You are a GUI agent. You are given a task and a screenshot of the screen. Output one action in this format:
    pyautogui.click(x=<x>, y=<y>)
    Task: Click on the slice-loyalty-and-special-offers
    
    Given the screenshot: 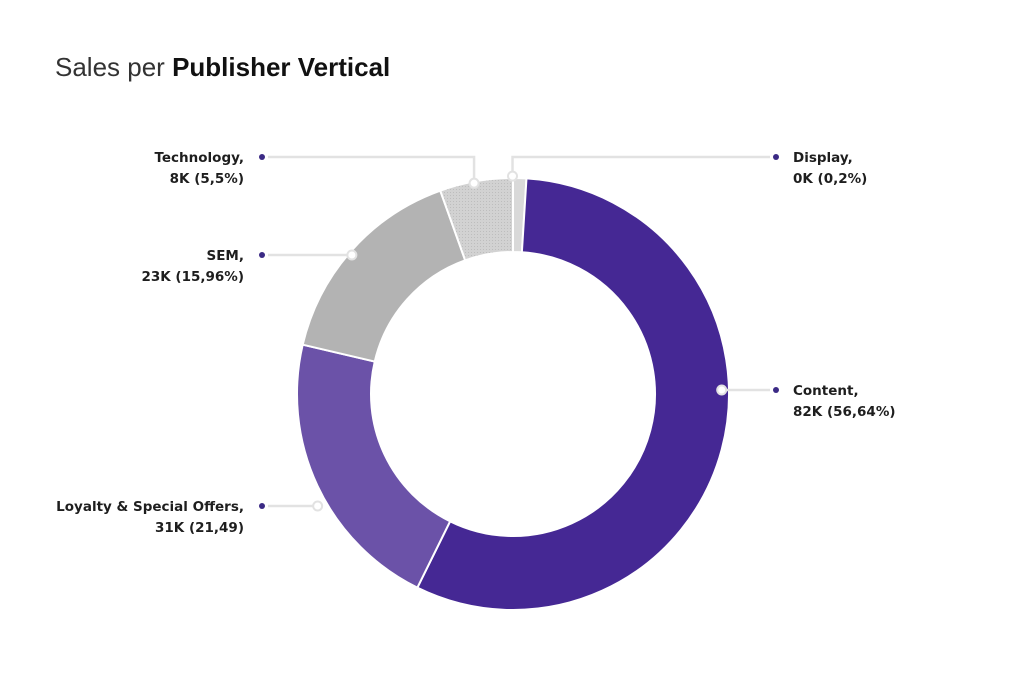 What is the action you would take?
    pyautogui.click(x=374, y=466)
    